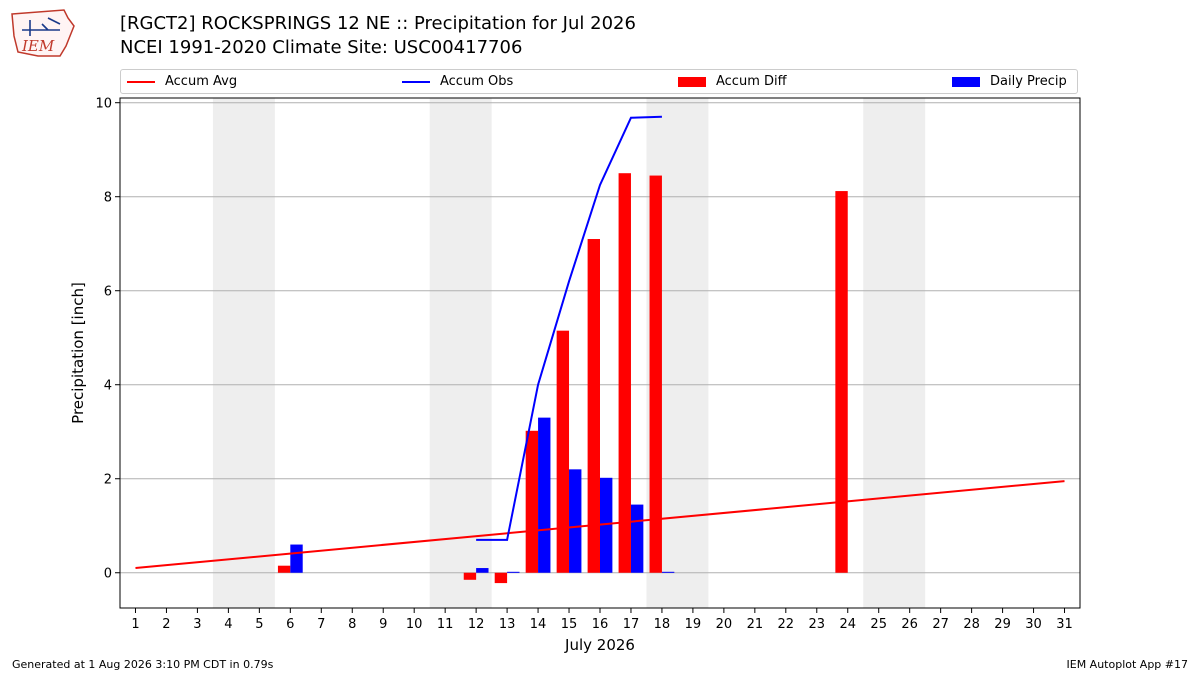 Image resolution: width=1200 pixels, height=675 pixels. Describe the element at coordinates (631, 624) in the screenshot. I see `x-tick-label-17: 17` at that location.